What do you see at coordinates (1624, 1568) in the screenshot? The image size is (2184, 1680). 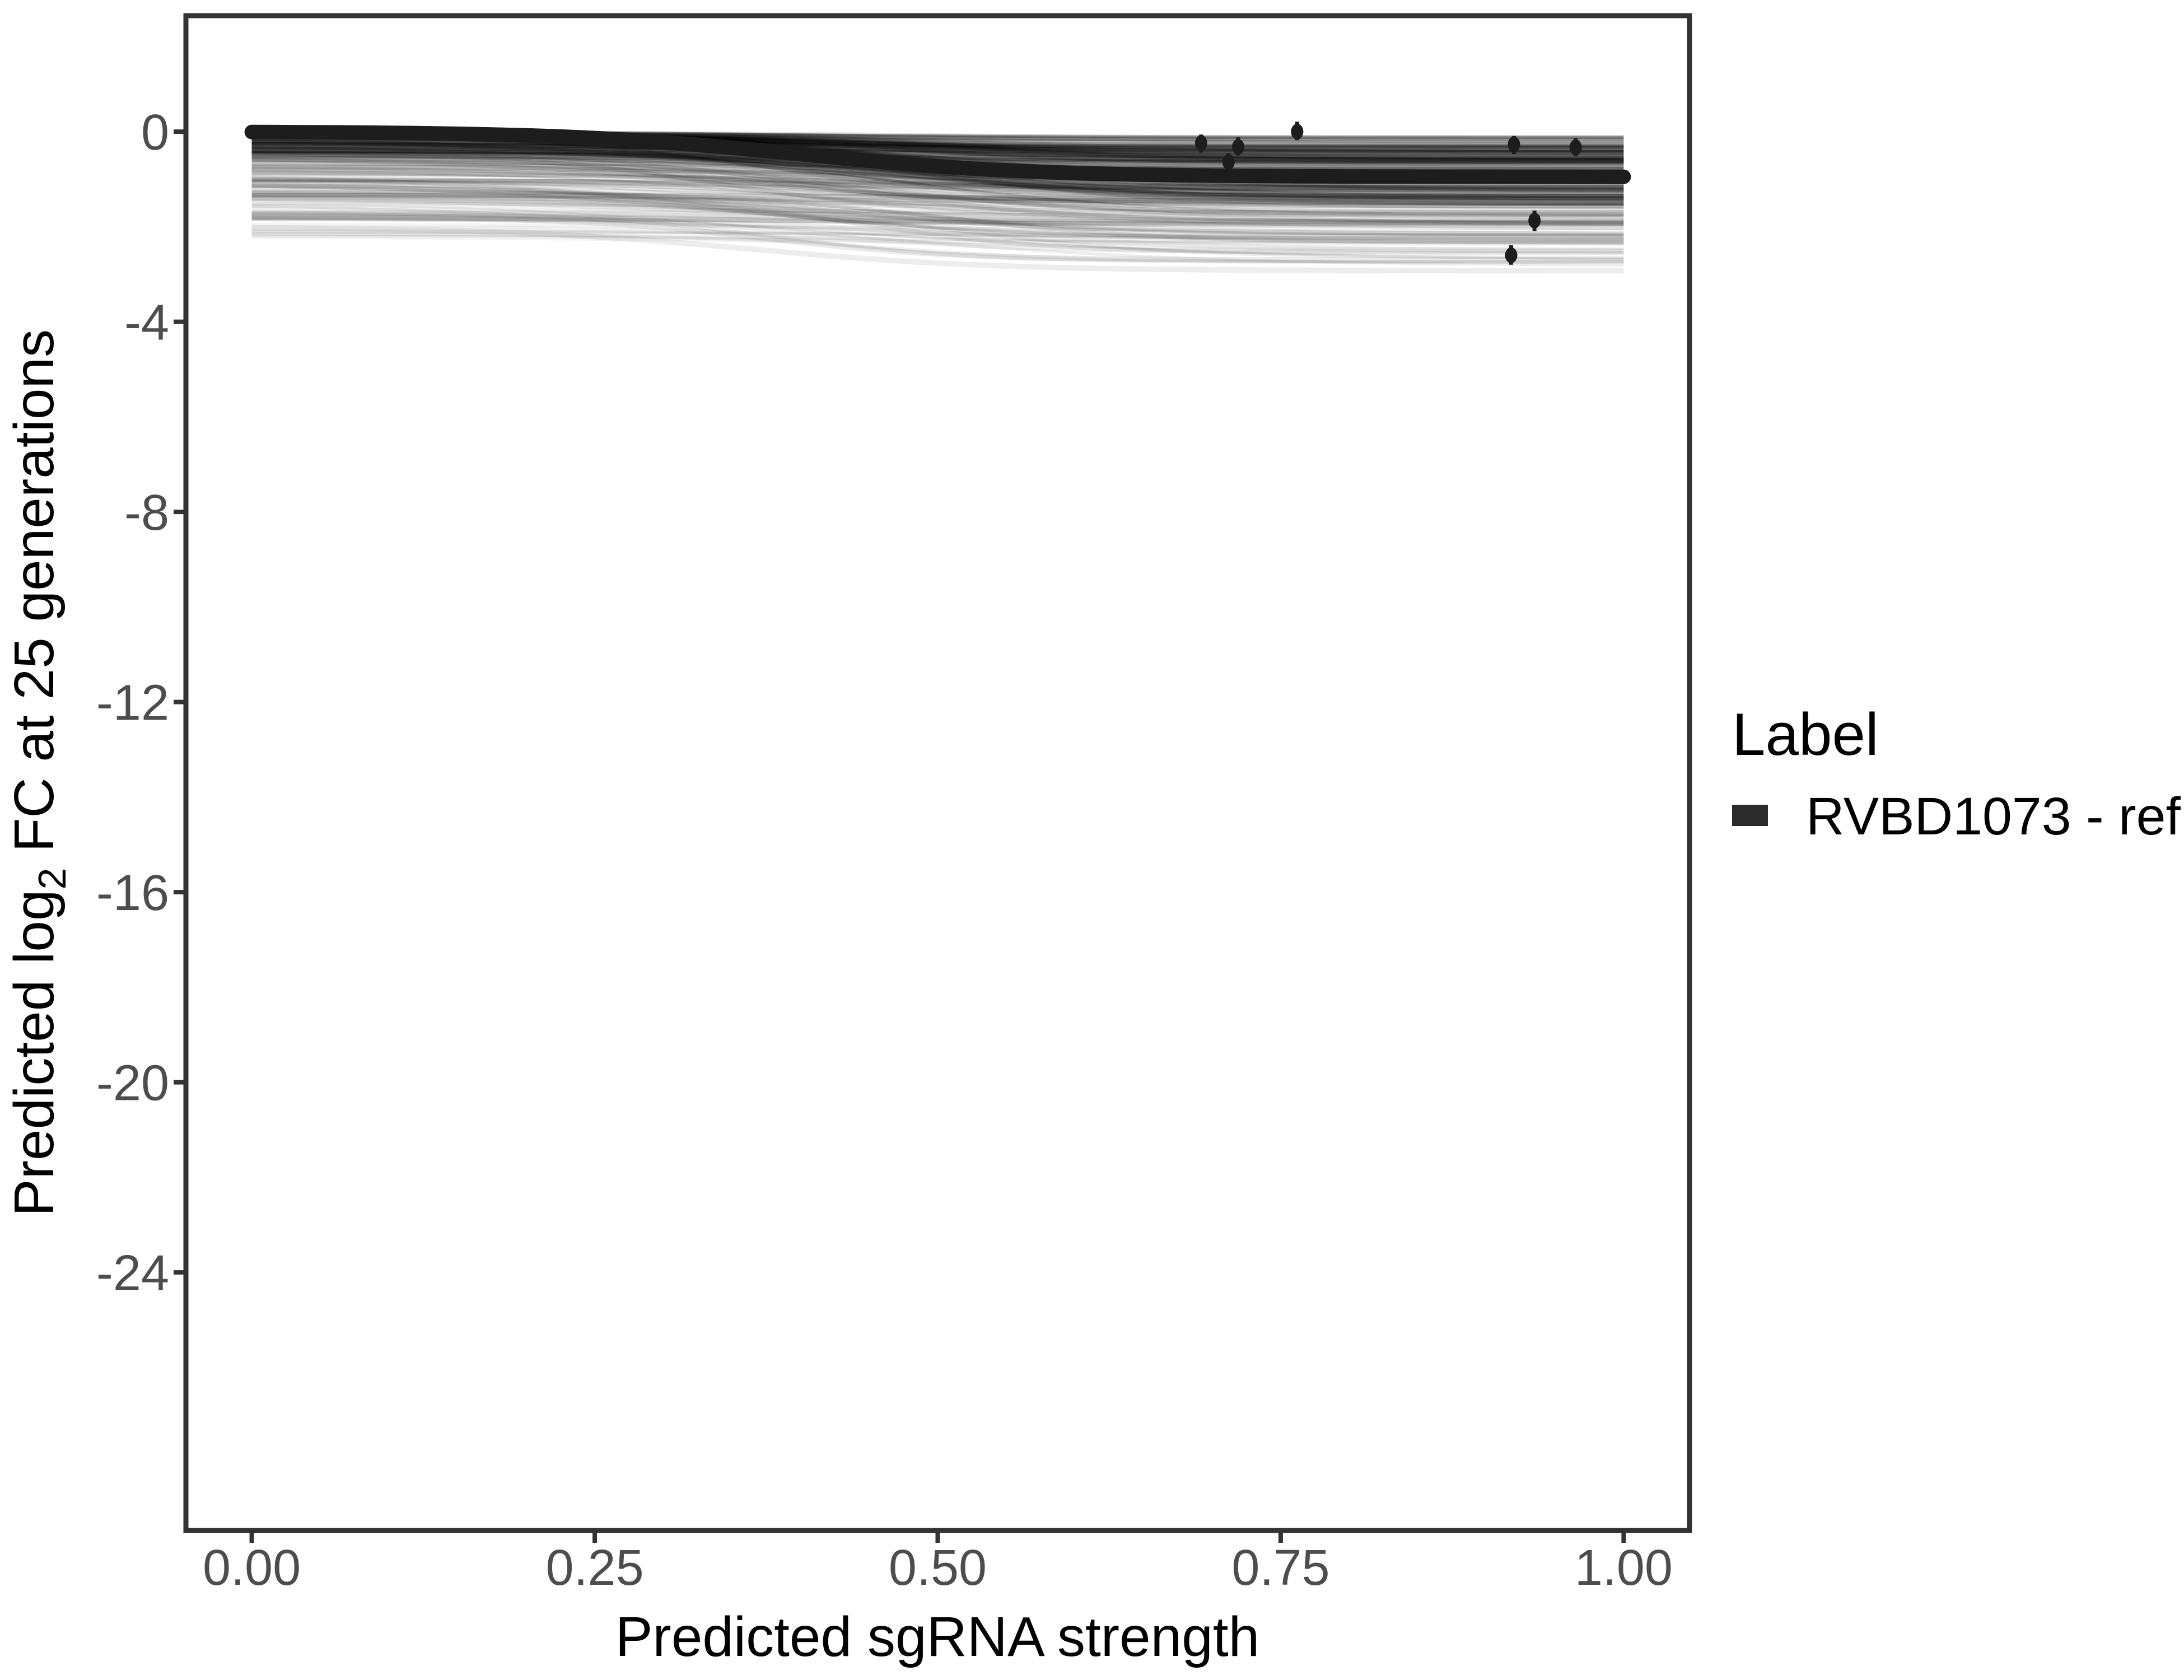 I see `x-tick-label: 1.00` at bounding box center [1624, 1568].